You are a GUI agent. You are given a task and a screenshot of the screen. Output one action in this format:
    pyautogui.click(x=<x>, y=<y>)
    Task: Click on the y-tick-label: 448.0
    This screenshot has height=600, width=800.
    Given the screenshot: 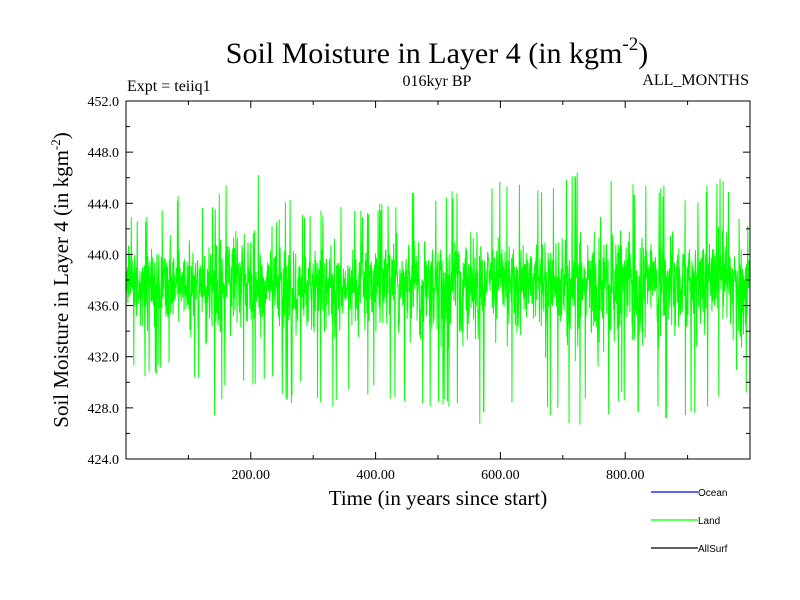 What is the action you would take?
    pyautogui.click(x=104, y=153)
    